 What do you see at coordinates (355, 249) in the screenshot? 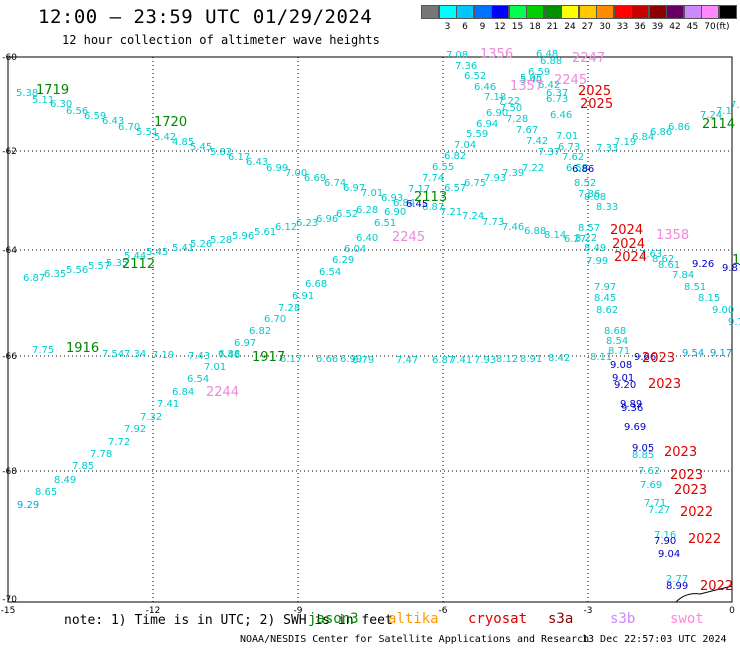
I see `wave-height-label: 6.04` at bounding box center [355, 249].